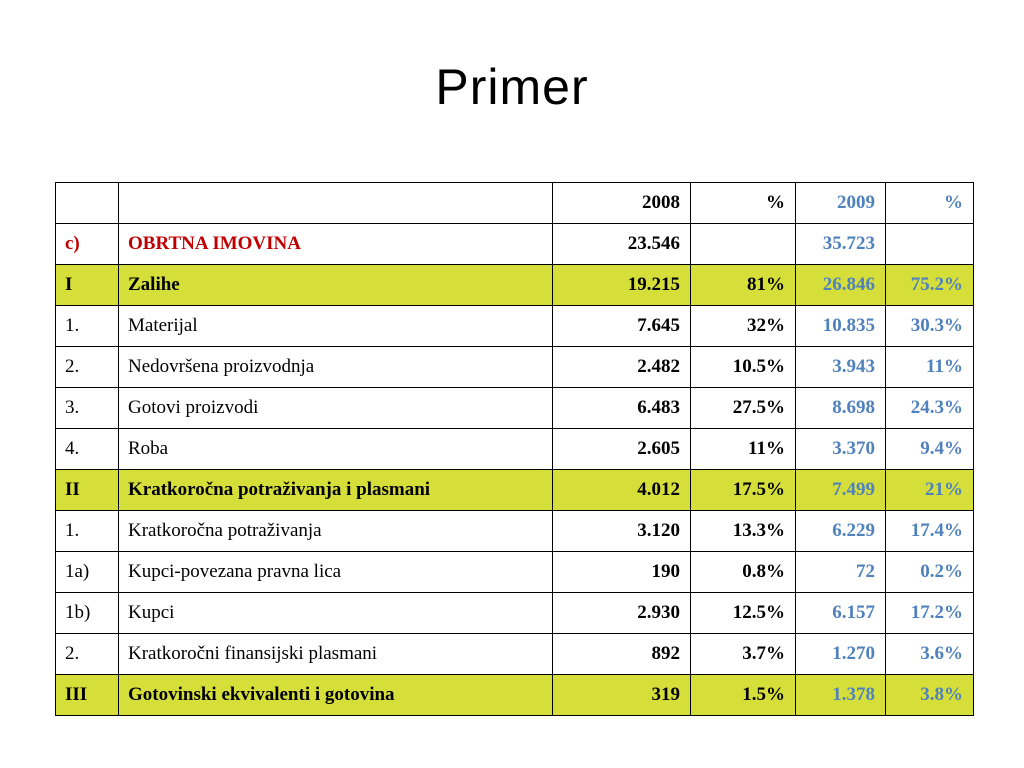  Describe the element at coordinates (929, 326) in the screenshot. I see `pct-2009-cell: 30.3%` at that location.